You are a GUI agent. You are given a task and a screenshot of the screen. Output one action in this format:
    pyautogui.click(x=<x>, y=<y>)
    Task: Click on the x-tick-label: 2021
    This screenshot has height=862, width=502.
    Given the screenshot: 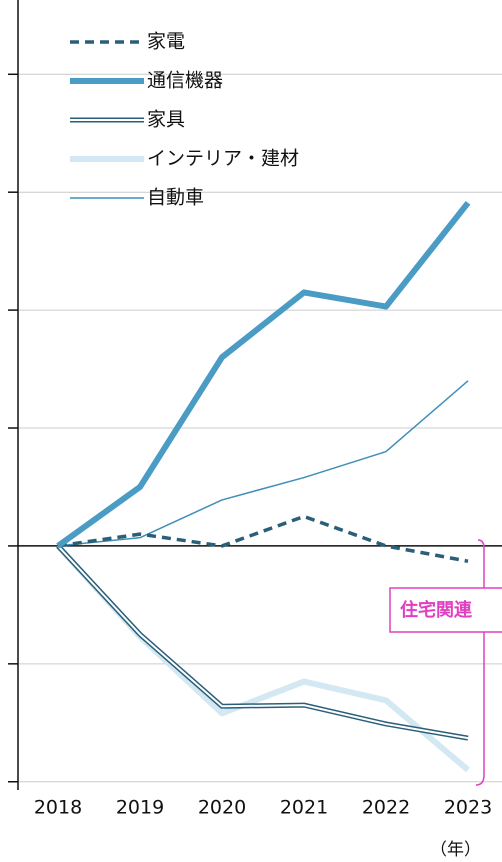 What is the action you would take?
    pyautogui.click(x=304, y=808)
    